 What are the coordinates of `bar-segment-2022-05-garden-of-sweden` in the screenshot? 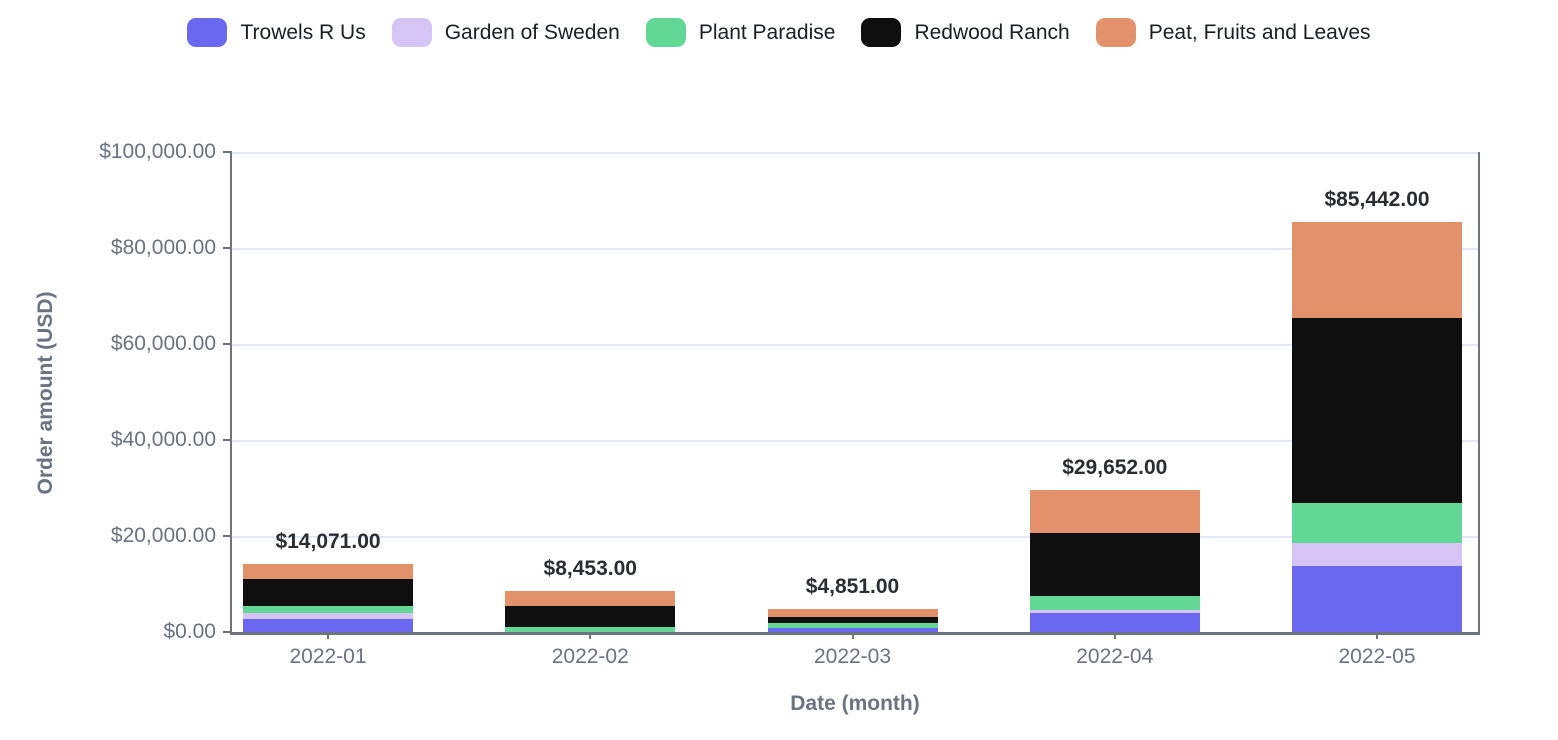 It's located at (1377, 554).